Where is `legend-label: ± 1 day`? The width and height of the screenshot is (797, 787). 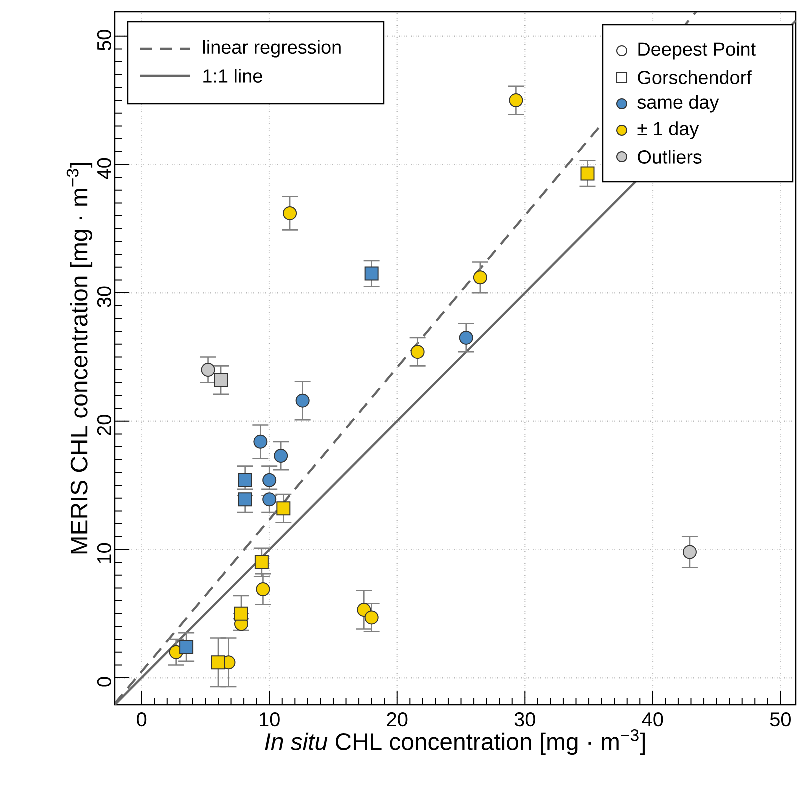 legend-label: ± 1 day is located at coordinates (669, 131).